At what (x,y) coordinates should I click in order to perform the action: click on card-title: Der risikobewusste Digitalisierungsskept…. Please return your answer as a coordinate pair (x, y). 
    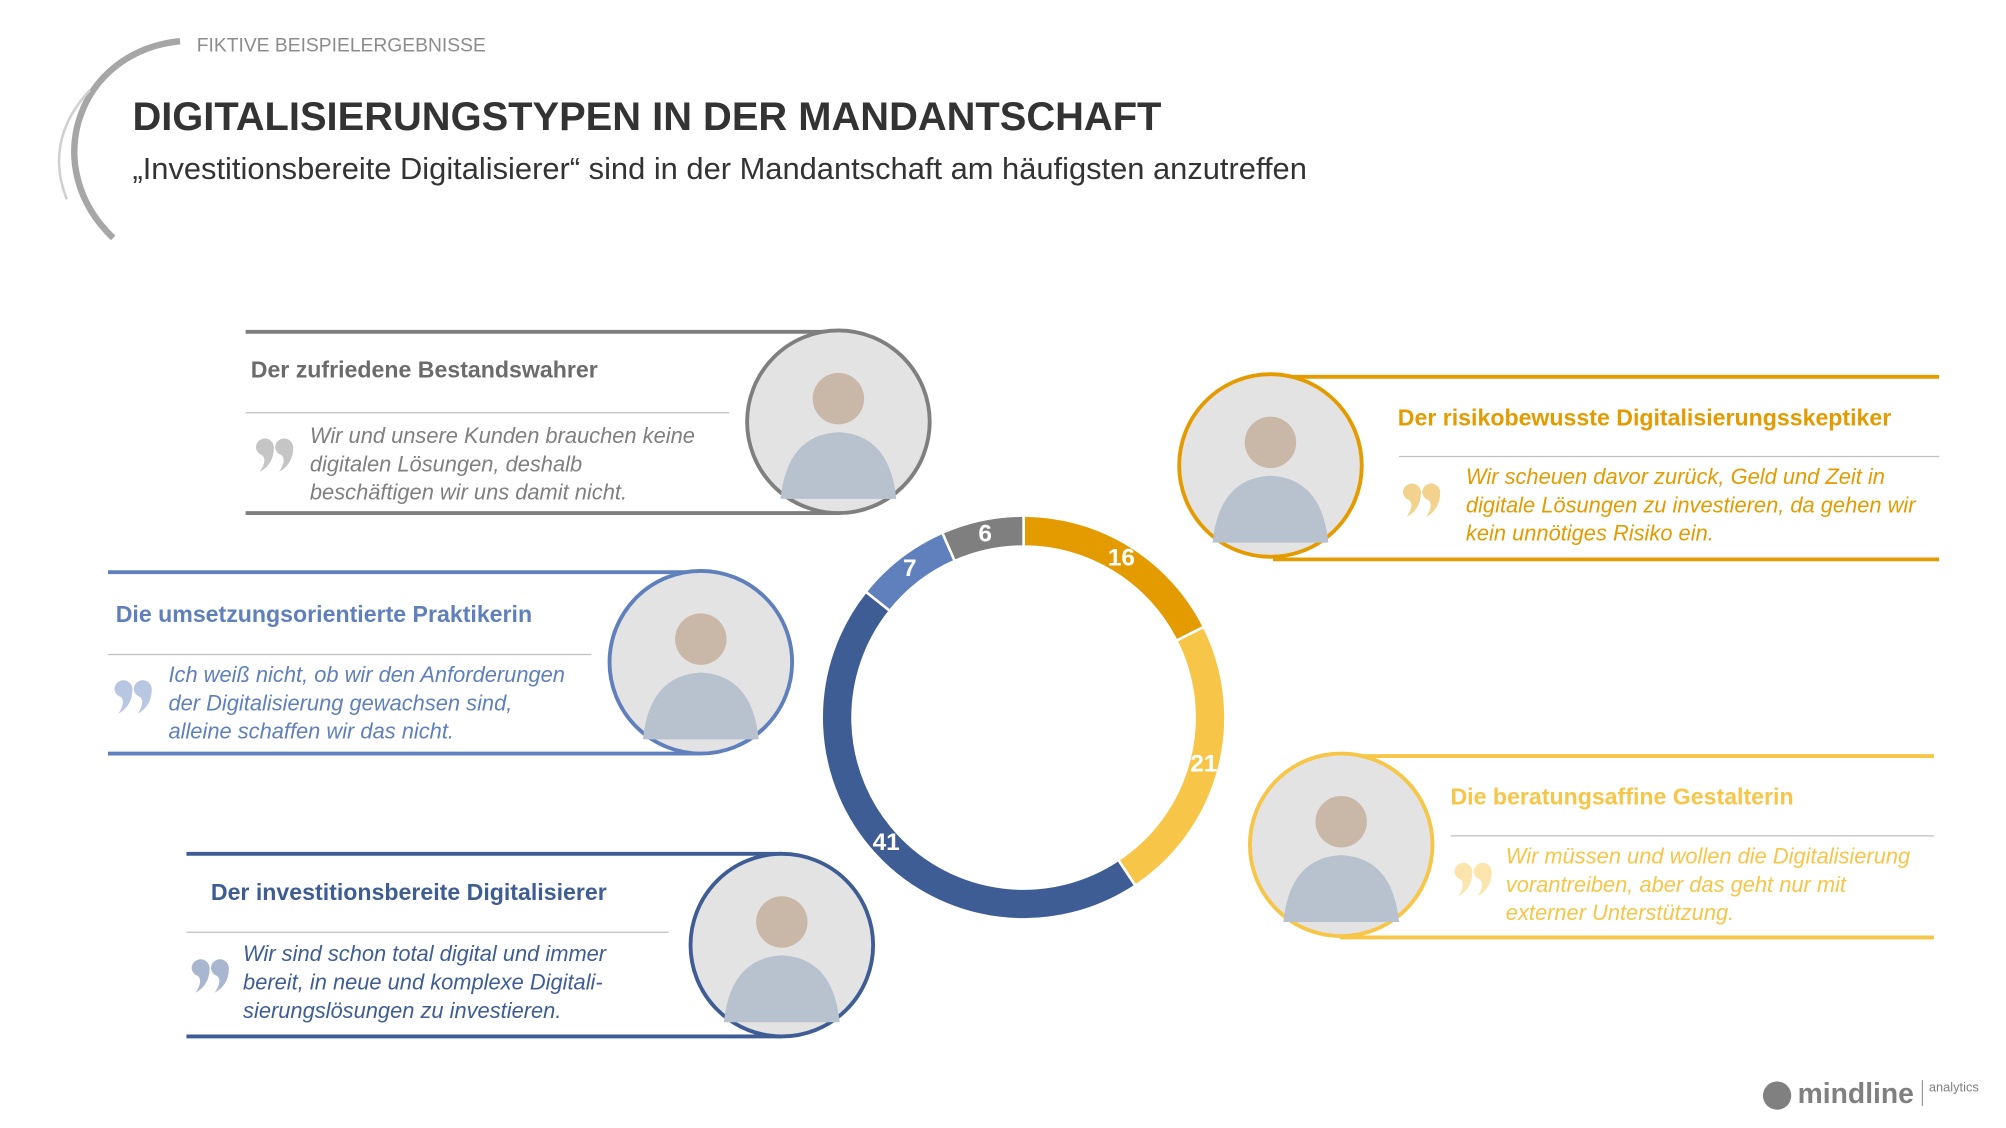
    Looking at the image, I should click on (1645, 417).